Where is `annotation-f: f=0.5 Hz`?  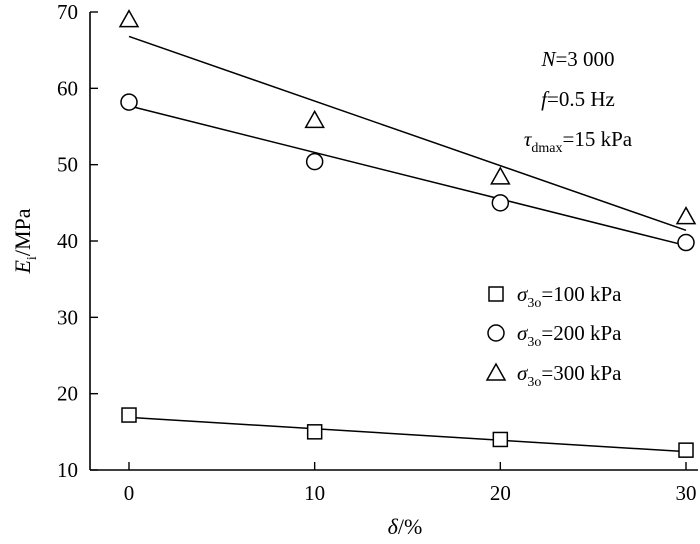 annotation-f: f=0.5 Hz is located at coordinates (578, 99).